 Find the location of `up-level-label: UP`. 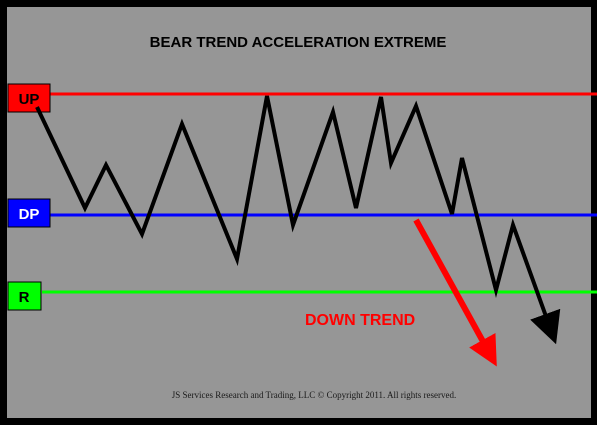

up-level-label: UP is located at coordinates (29, 98).